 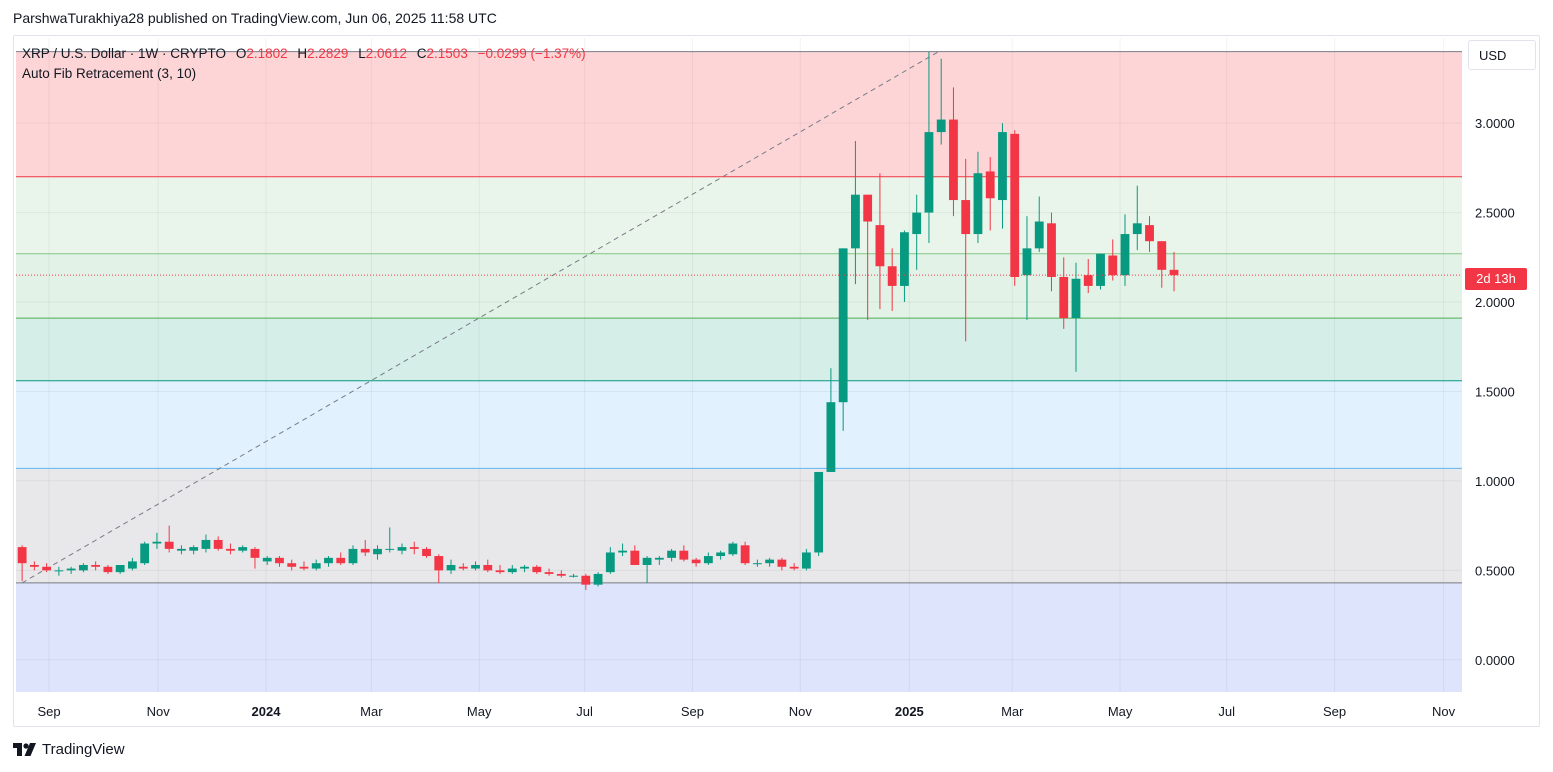 What do you see at coordinates (1120, 711) in the screenshot?
I see `time-tick-label: May` at bounding box center [1120, 711].